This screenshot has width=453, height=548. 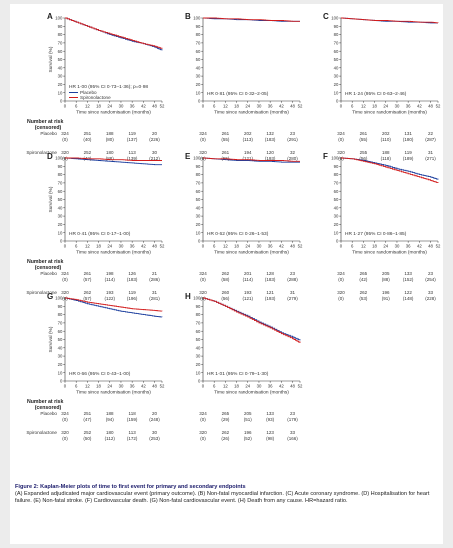 I want to click on panel-f-risk-placebo-censored: (0), so click(x=341, y=279).